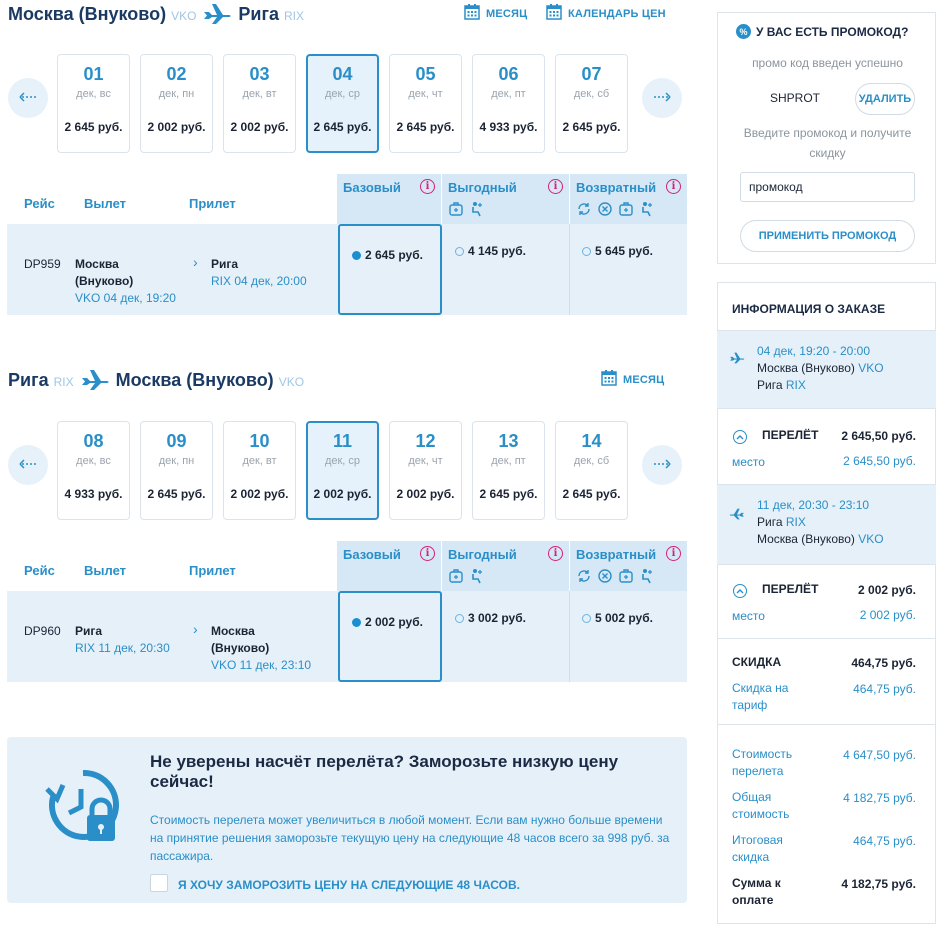 The image size is (940, 925). What do you see at coordinates (156, 380) in the screenshot?
I see `inbound-route-header: Рига RIX Москва (Внуково) VKO` at bounding box center [156, 380].